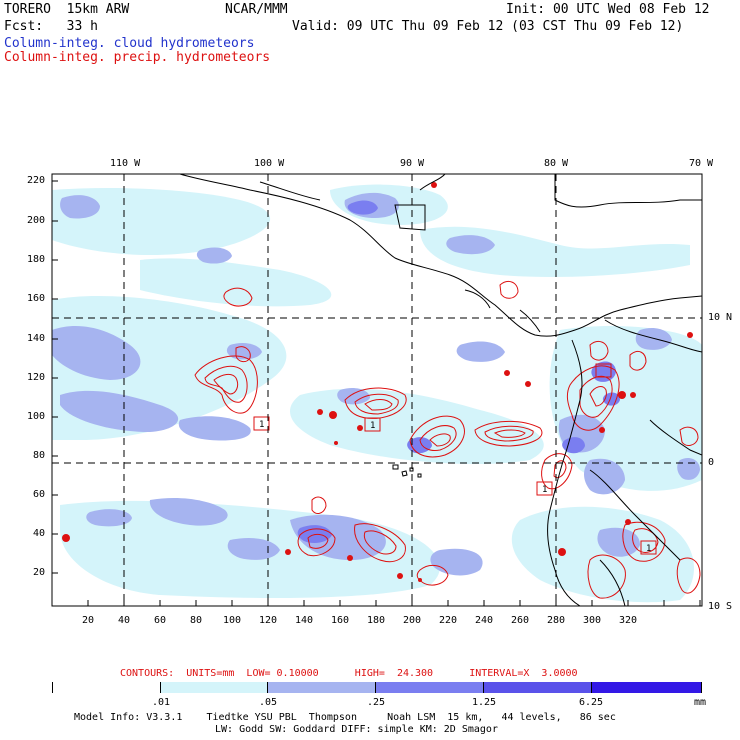 Image resolution: width=740 pixels, height=740 pixels. What do you see at coordinates (36, 259) in the screenshot?
I see `y-tick-label: 180` at bounding box center [36, 259].